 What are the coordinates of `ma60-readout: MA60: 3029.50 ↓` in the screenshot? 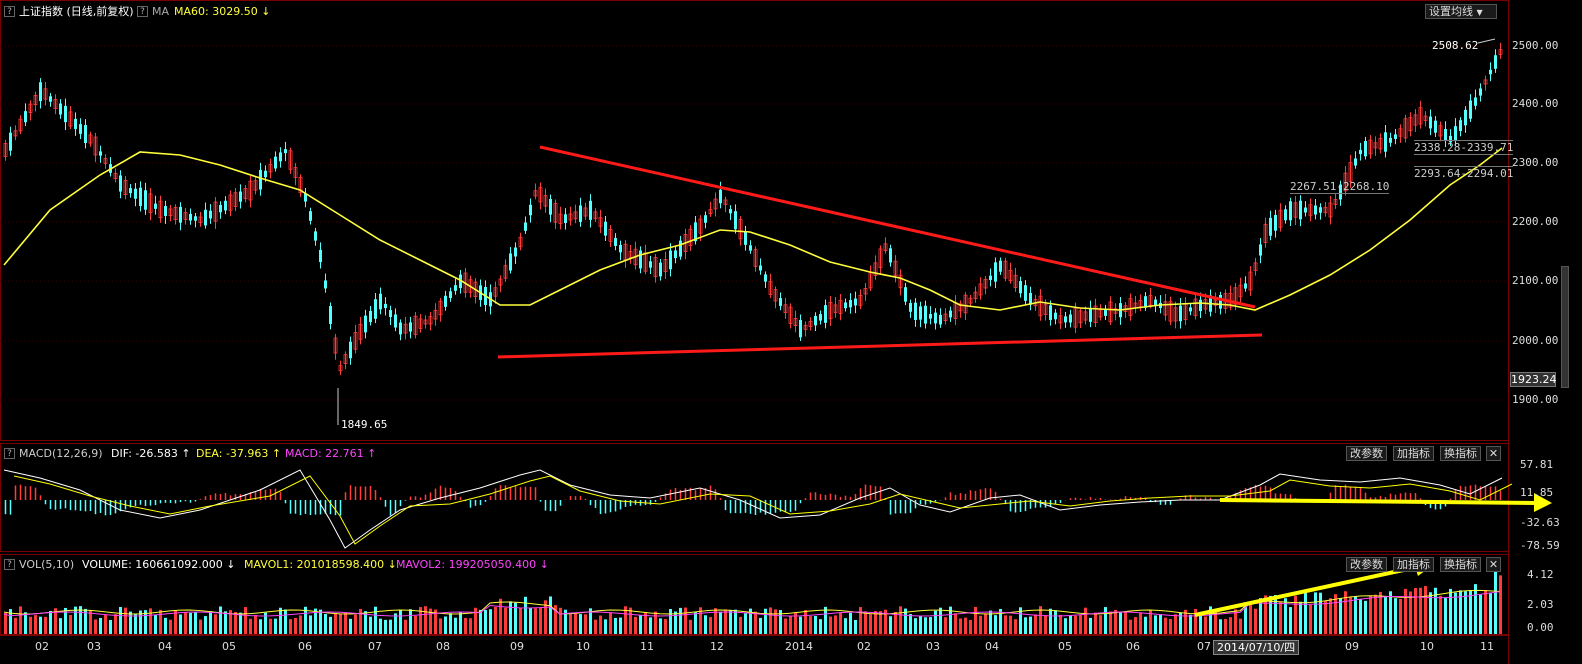 It's located at (222, 11).